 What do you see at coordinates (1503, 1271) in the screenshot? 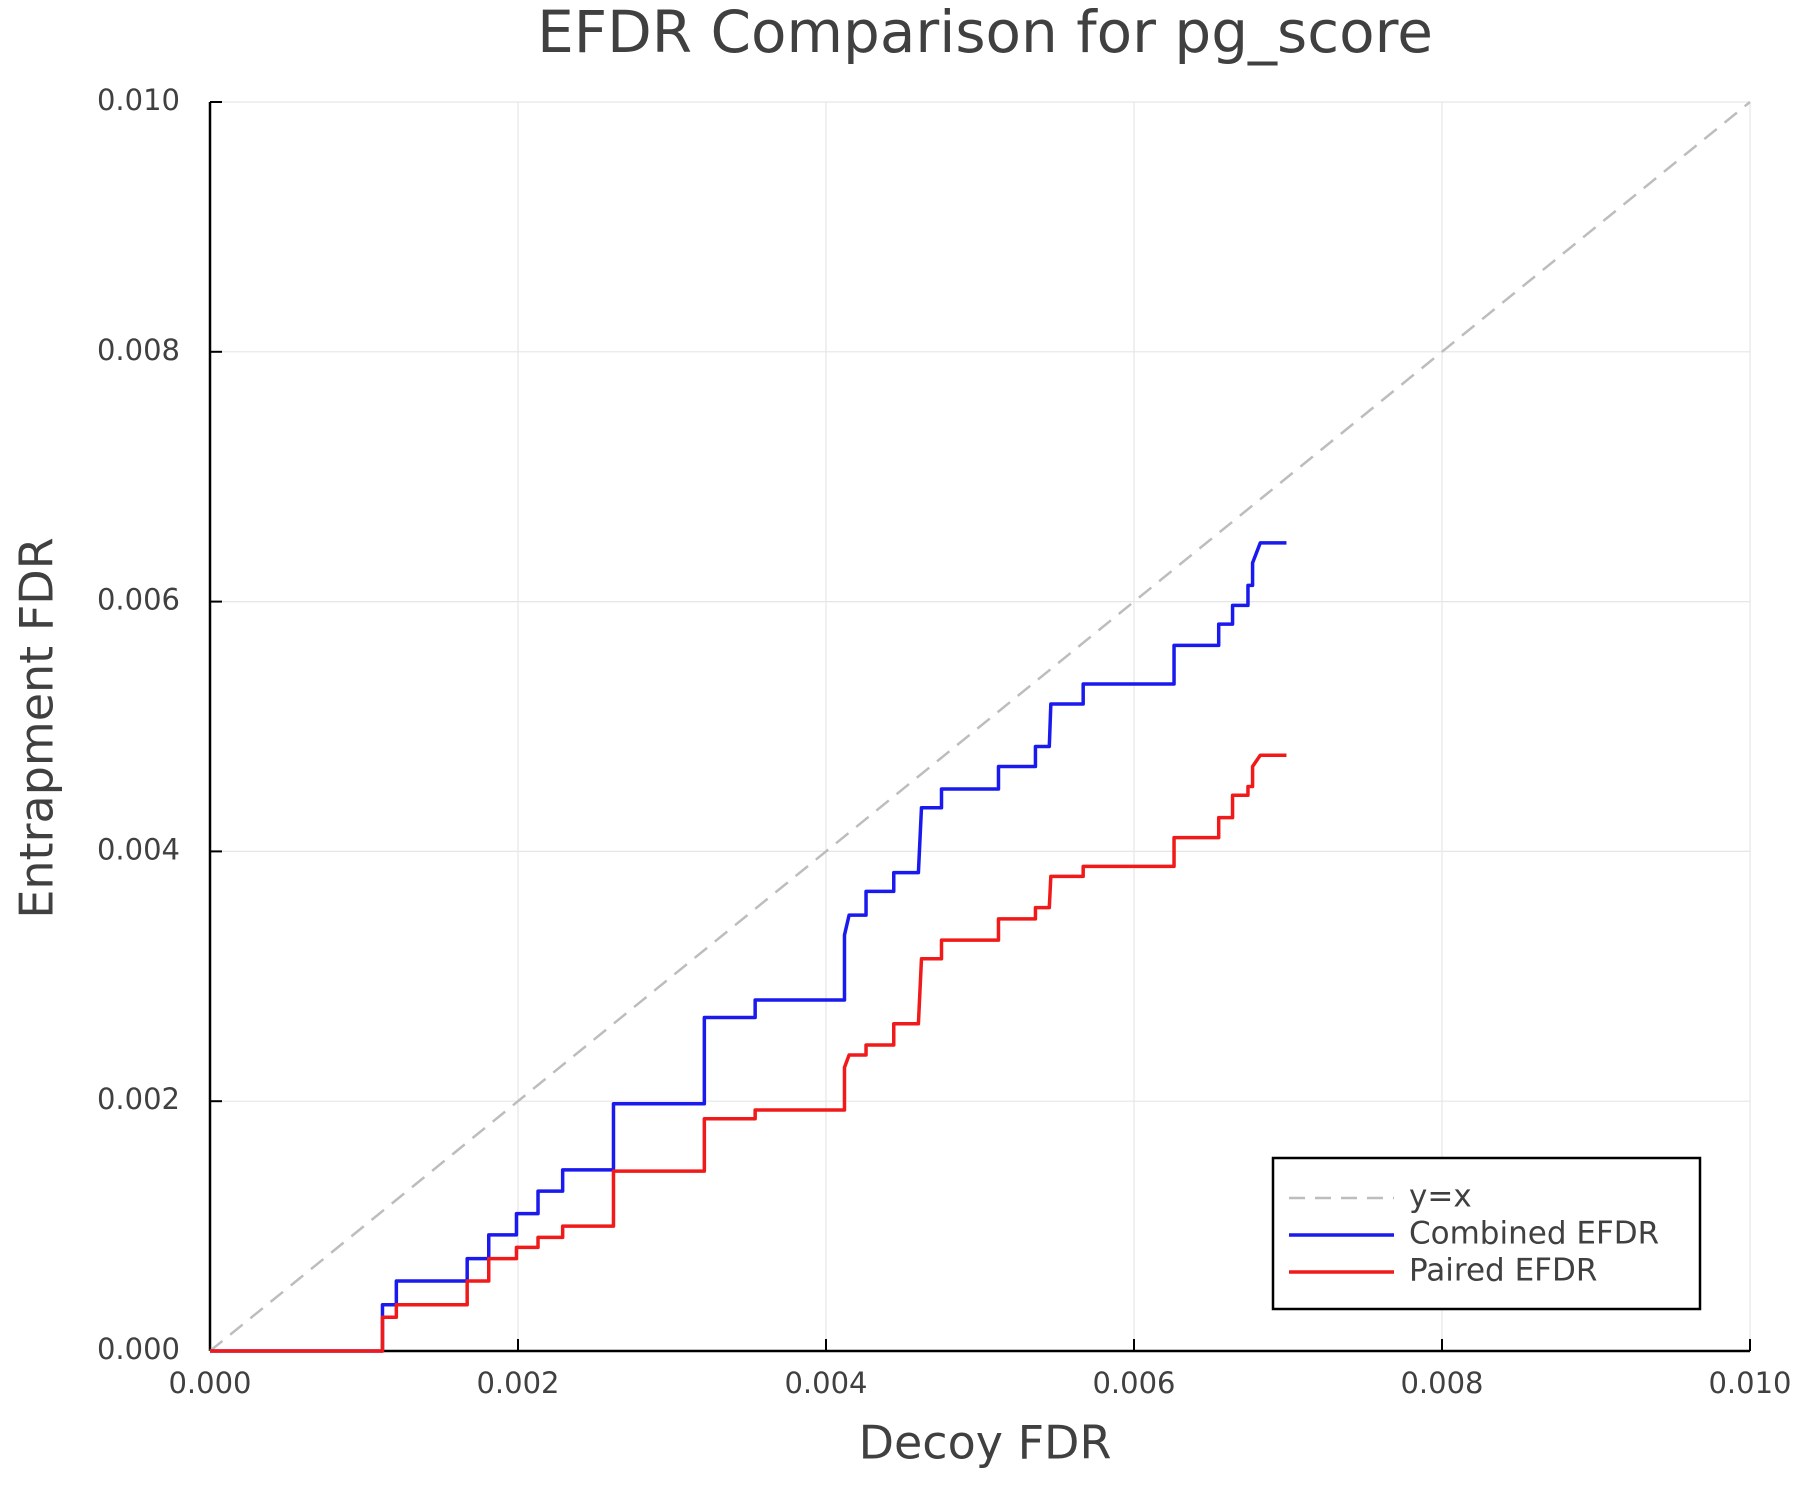
I see `legend-label: Paired EFDR` at bounding box center [1503, 1271].